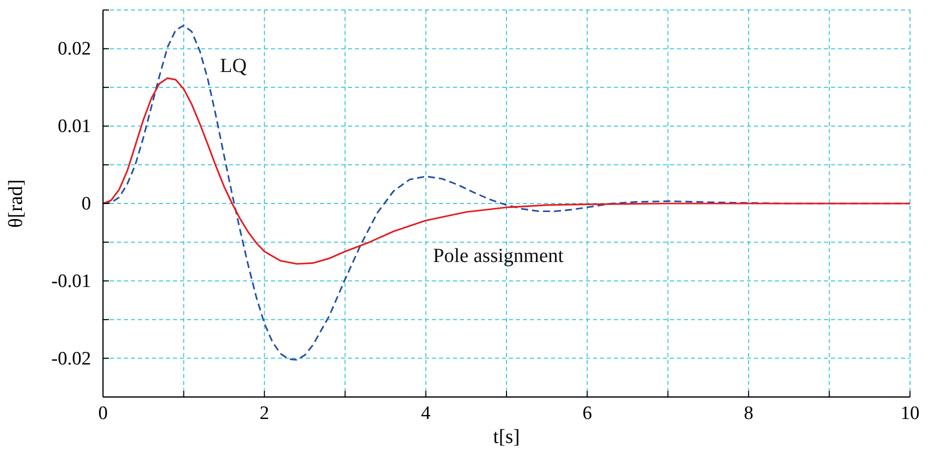 The height and width of the screenshot is (467, 928). I want to click on x-tick-label: 2, so click(265, 413).